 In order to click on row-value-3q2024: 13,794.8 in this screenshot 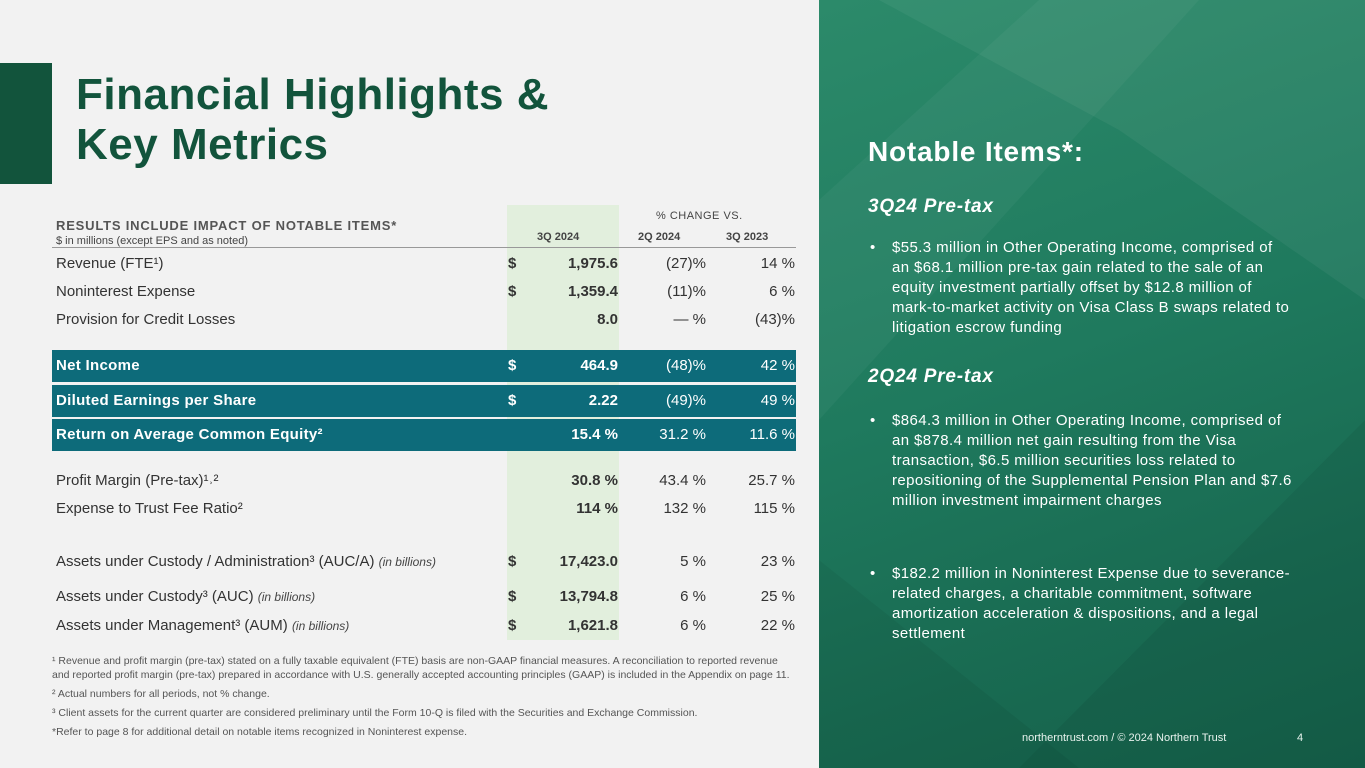, I will do `click(588, 596)`.